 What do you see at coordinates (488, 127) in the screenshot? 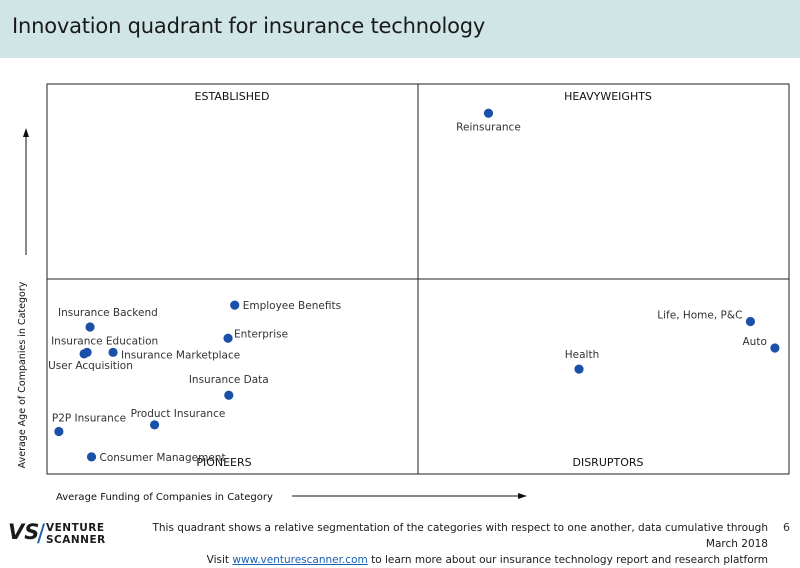
I see `point-label-reinsurance: Reinsurance` at bounding box center [488, 127].